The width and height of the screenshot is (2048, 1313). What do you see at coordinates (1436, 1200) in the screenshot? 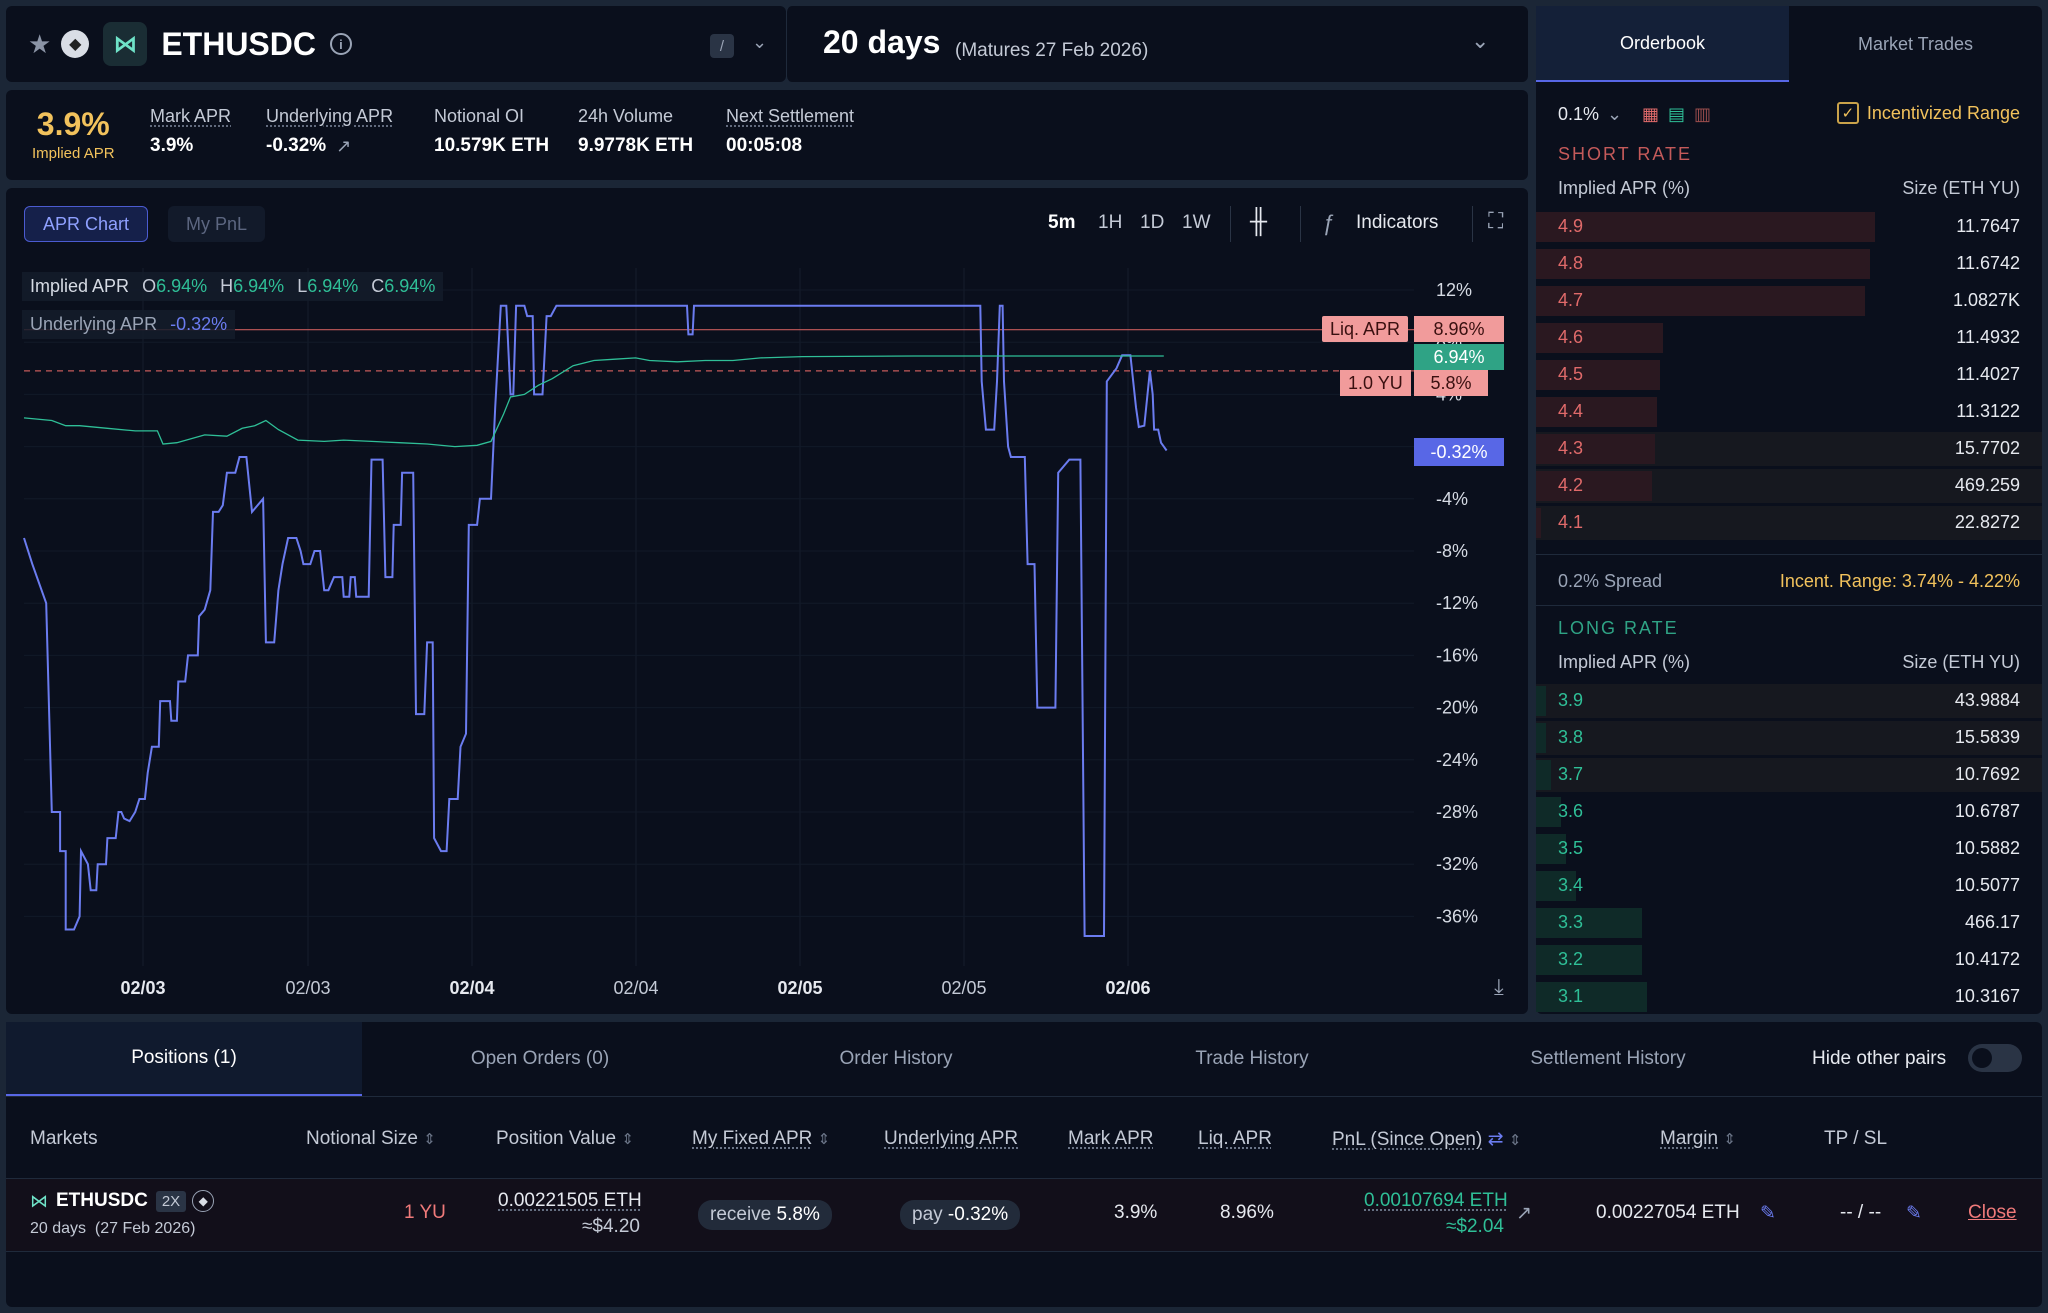
I see `pnl-eth: 0.00107694 ETH` at bounding box center [1436, 1200].